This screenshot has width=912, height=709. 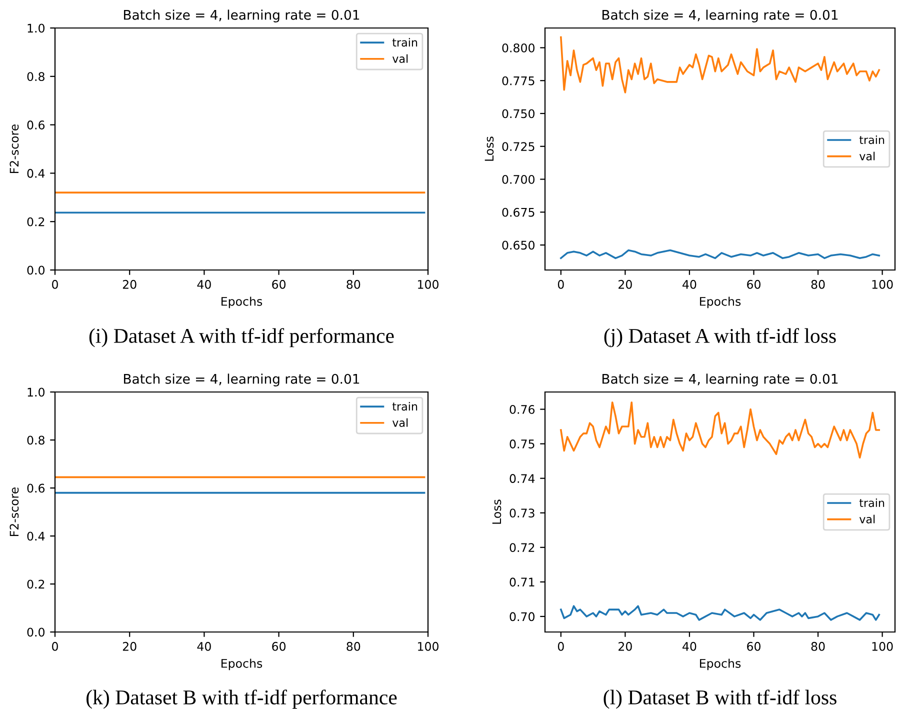 What do you see at coordinates (518, 212) in the screenshot?
I see `y-tick-label: 0.675` at bounding box center [518, 212].